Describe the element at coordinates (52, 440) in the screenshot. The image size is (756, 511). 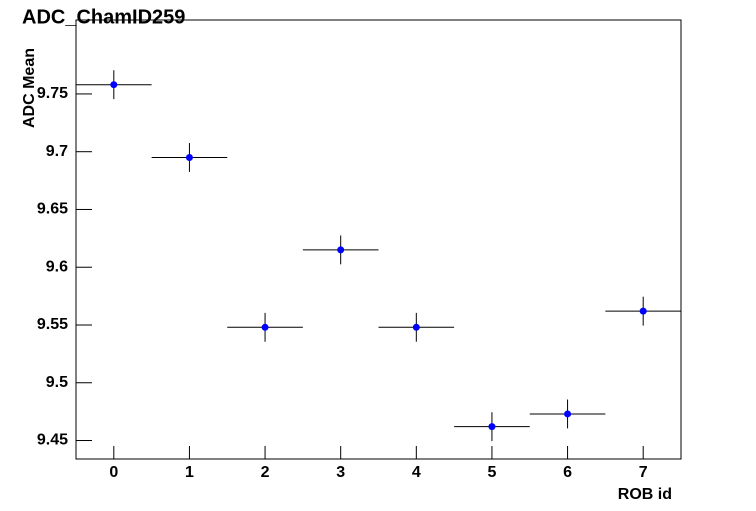
I see `y-tick-label: 9.45` at that location.